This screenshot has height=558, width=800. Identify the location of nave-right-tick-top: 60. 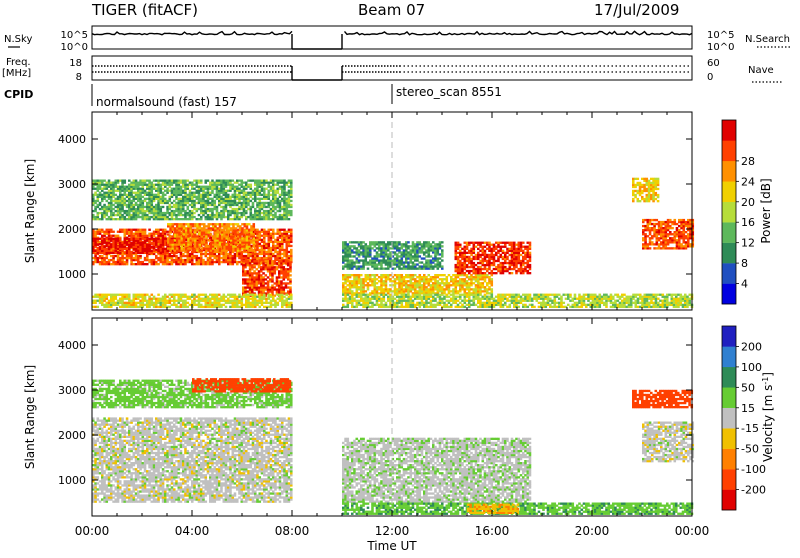
(713, 63).